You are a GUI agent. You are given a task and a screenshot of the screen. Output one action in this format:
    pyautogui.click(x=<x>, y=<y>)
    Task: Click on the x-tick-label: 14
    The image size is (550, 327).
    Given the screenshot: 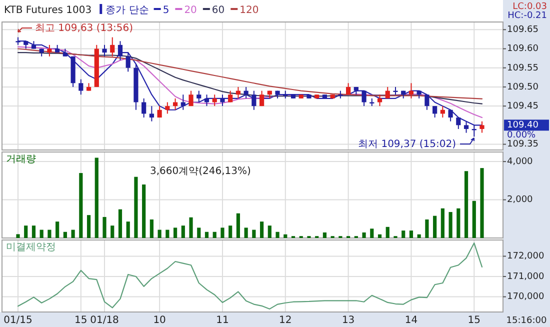 What is the action you would take?
    pyautogui.click(x=411, y=320)
    